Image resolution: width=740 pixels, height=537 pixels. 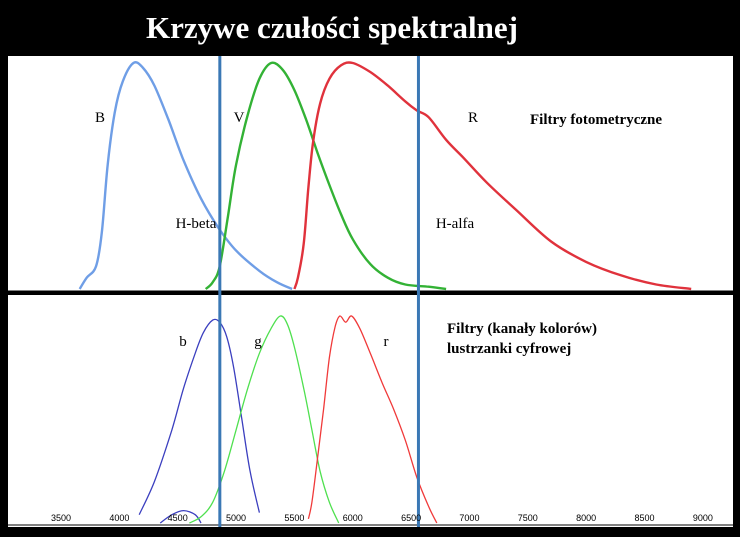 I want to click on x-tick-label: 8500, so click(x=644, y=518).